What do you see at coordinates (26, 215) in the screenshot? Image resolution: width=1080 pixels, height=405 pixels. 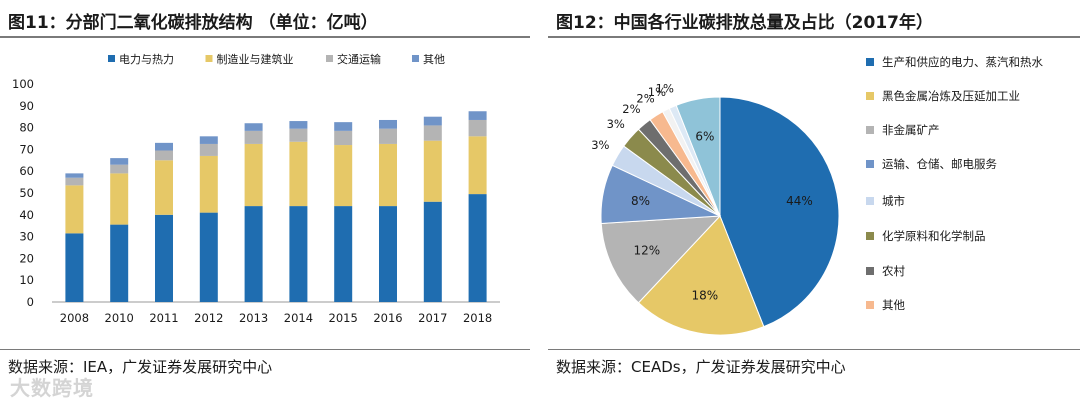 I see `y-tick-label: 40` at bounding box center [26, 215].